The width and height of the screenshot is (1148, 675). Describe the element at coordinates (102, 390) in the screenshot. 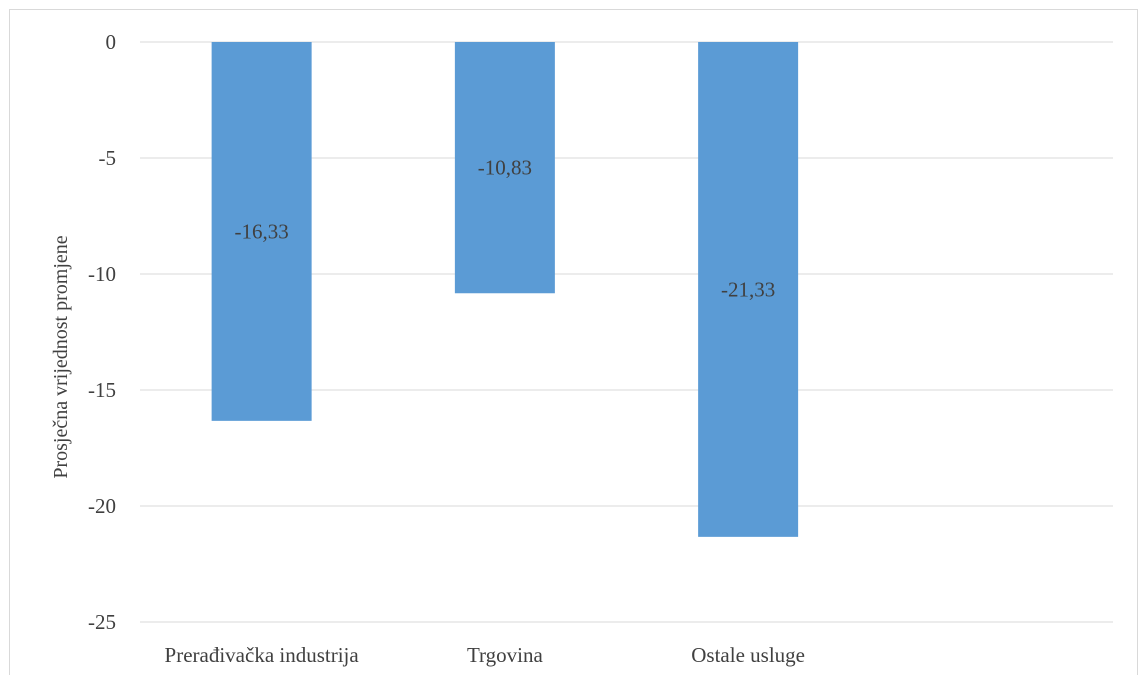

I see `y-tick-label: -15` at that location.